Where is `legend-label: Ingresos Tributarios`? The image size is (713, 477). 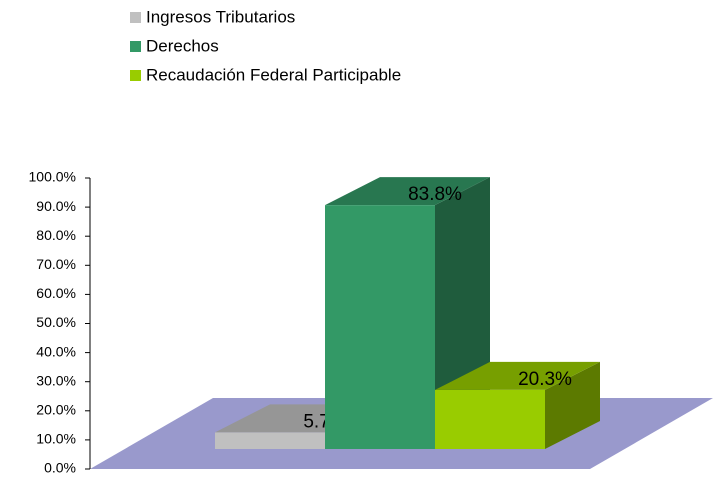
legend-label: Ingresos Tributarios is located at coordinates (220, 16).